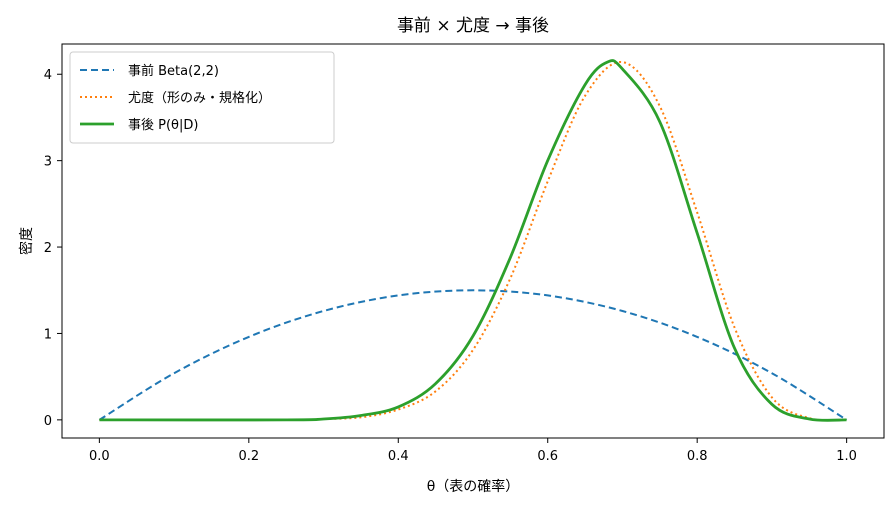 This screenshot has width=896, height=511. I want to click on legend: 事前 Beta(2,2) 尤度（形のみ・規格化） 事後 P(θ|D), so click(202, 97).